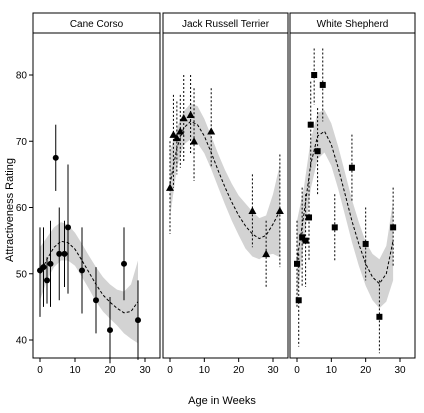 This screenshot has width=424, height=413. What do you see at coordinates (22, 274) in the screenshot?
I see `y-tick-label: 50` at bounding box center [22, 274].